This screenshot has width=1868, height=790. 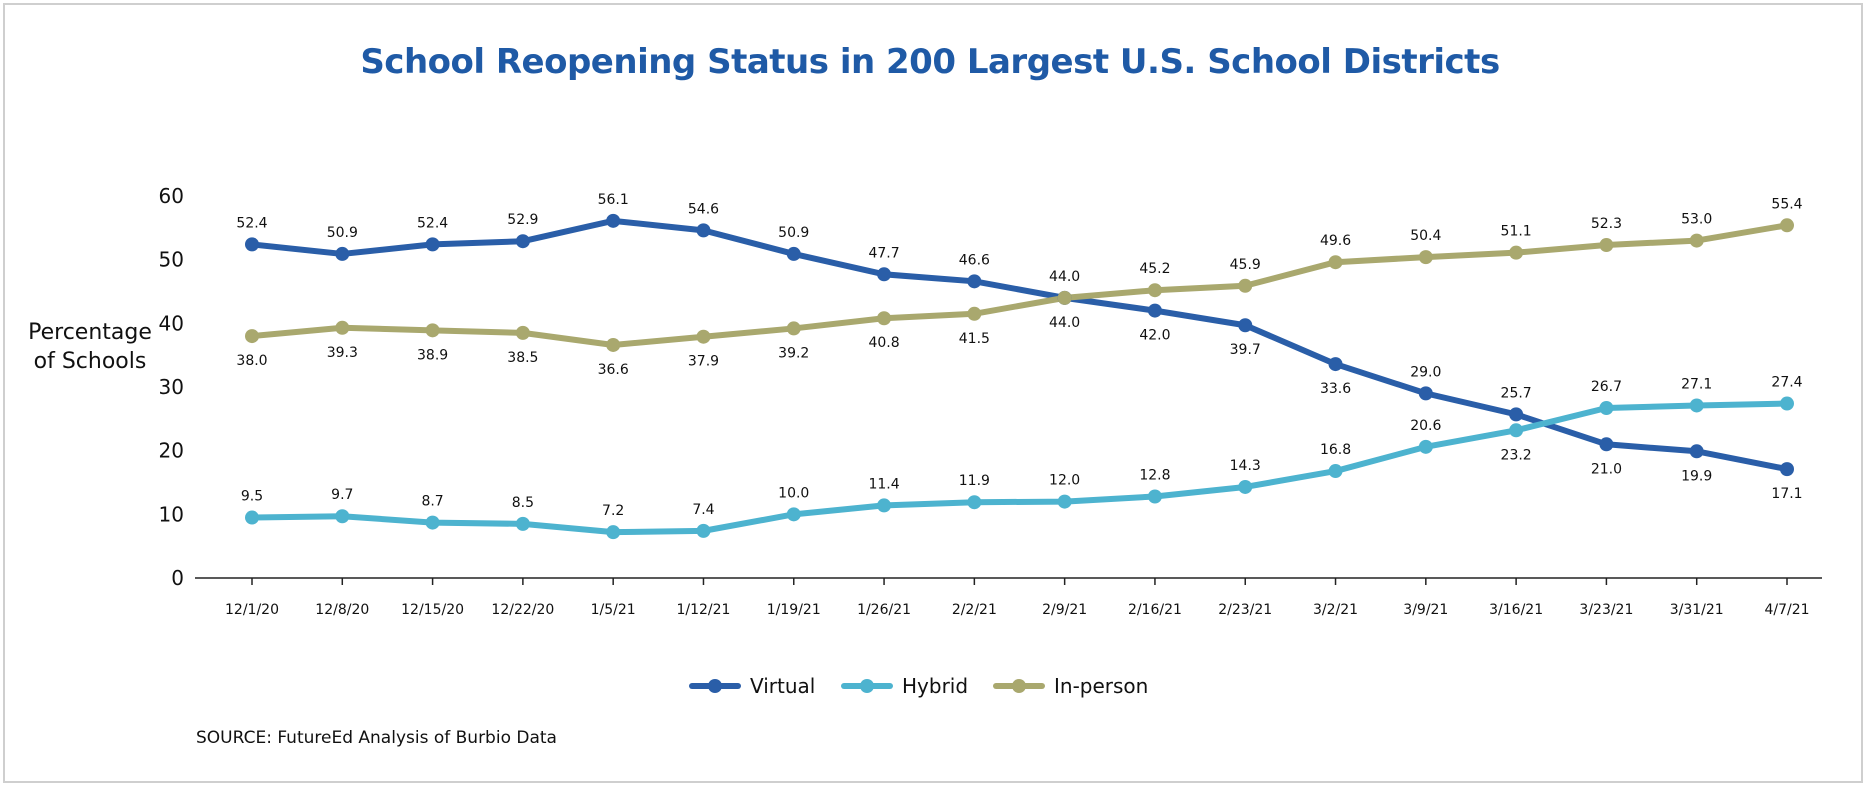 I want to click on series-line-in-person, so click(x=1019, y=285).